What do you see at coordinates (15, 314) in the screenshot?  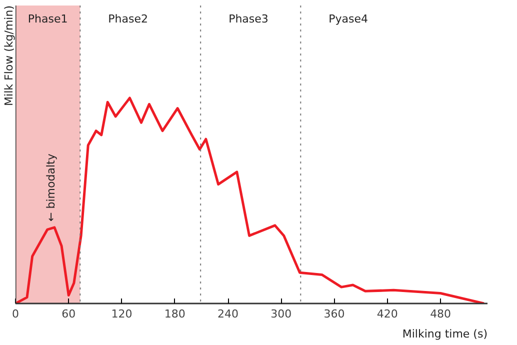 I see `x-tick-label: 0` at bounding box center [15, 314].